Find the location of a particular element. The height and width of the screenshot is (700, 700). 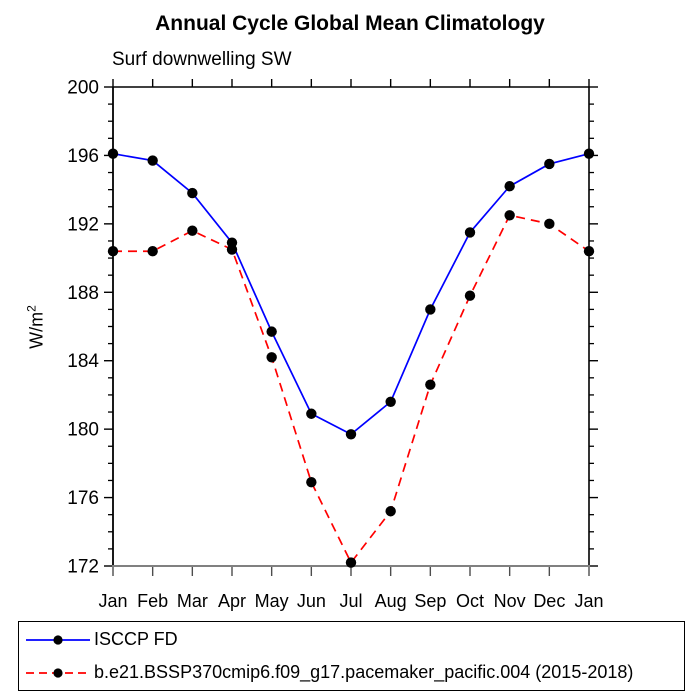

x-tick-label: Nov is located at coordinates (510, 601).